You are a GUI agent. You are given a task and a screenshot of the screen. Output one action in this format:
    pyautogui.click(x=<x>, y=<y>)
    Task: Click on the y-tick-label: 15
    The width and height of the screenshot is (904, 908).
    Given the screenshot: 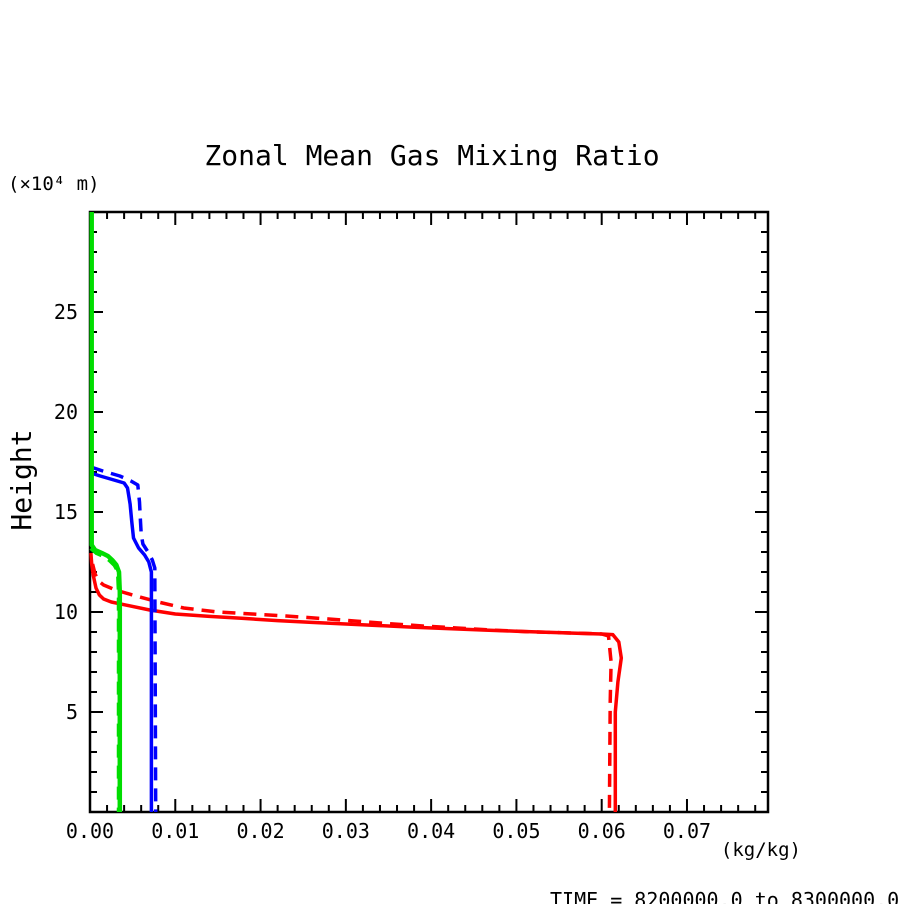 What is the action you would take?
    pyautogui.click(x=66, y=512)
    